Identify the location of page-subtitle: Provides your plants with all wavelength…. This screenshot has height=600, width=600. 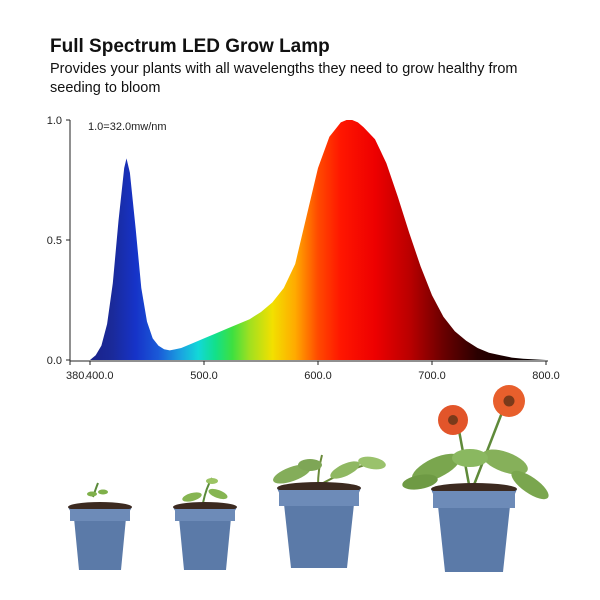
(284, 78).